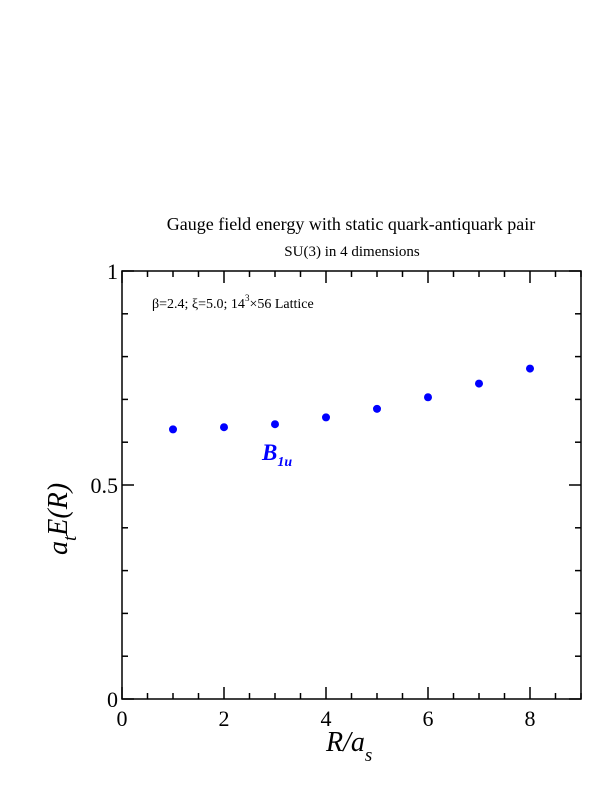  What do you see at coordinates (345, 742) in the screenshot?
I see `x-axis-label-main: R/a` at bounding box center [345, 742].